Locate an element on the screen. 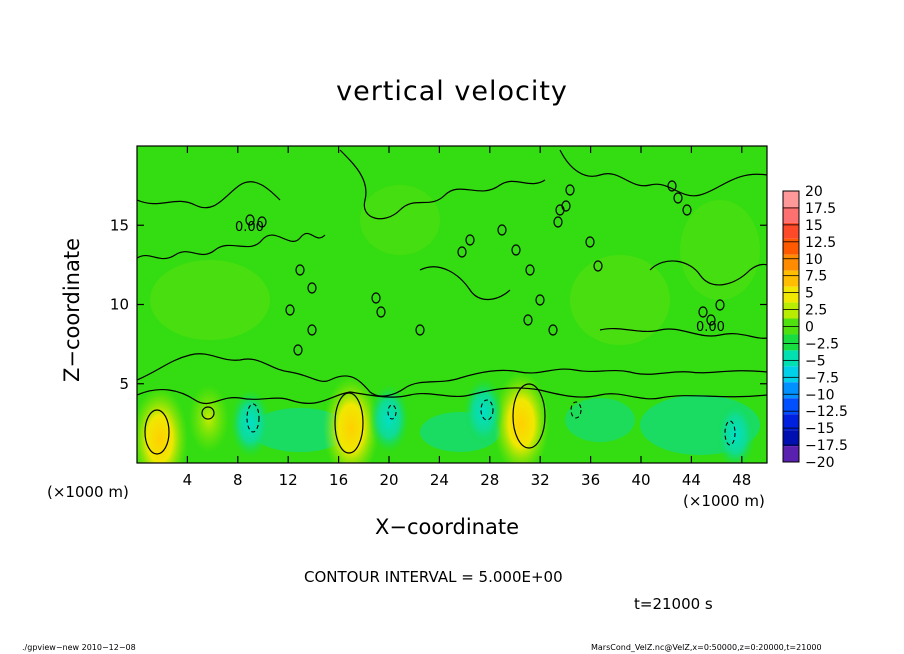  x-tick-label: 4 is located at coordinates (188, 480).